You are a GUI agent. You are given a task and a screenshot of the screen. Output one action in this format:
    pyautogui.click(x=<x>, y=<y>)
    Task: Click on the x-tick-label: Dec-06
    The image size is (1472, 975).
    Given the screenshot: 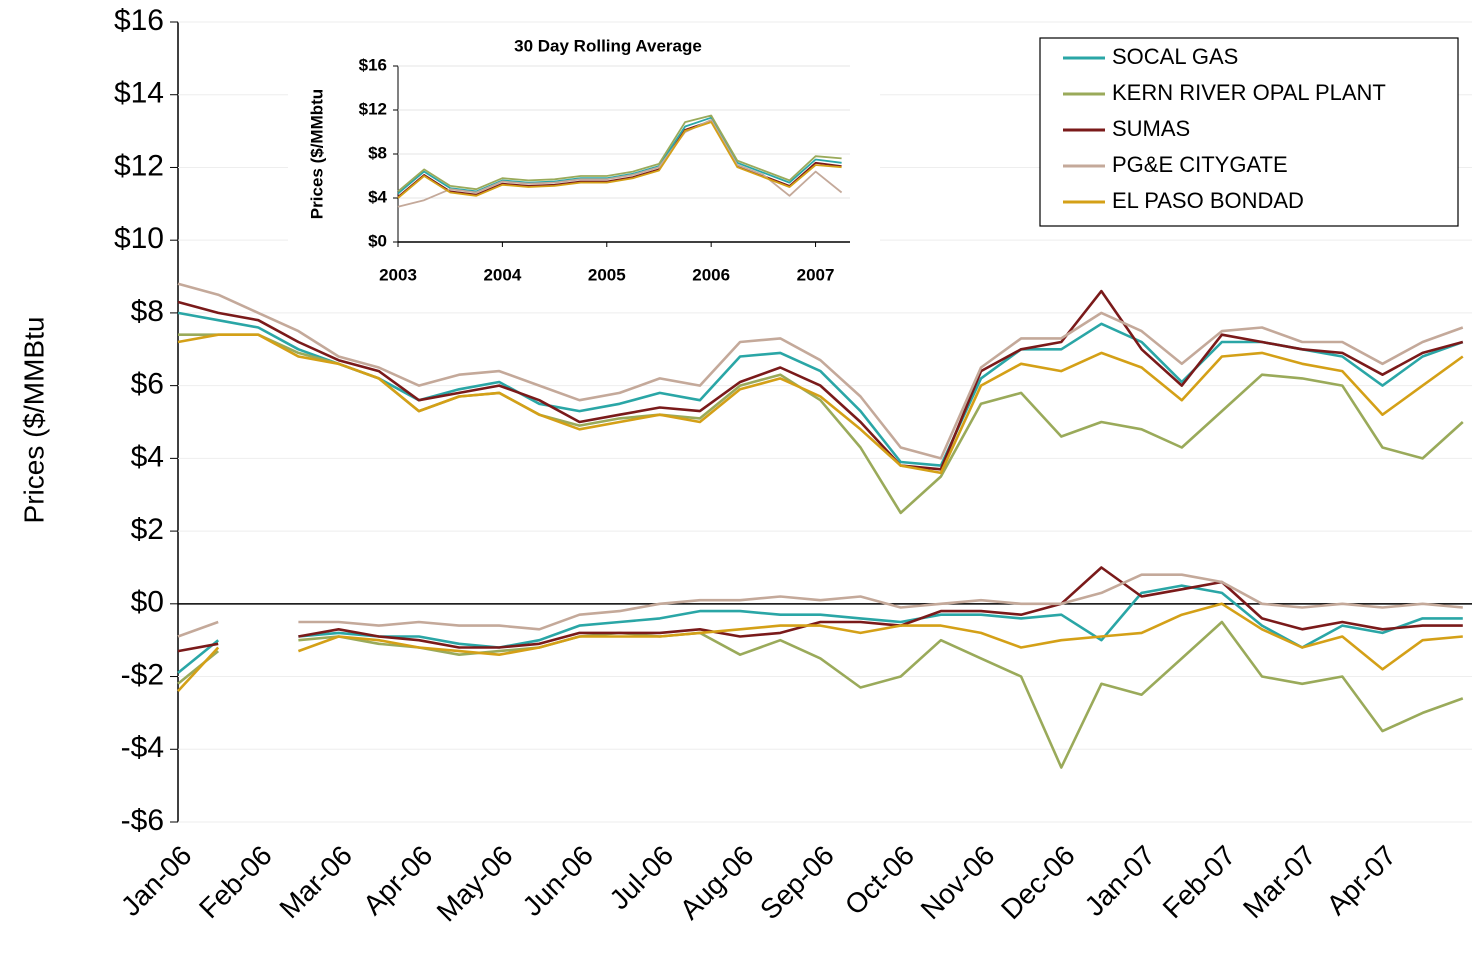 What is the action you would take?
    pyautogui.click(x=1038, y=883)
    